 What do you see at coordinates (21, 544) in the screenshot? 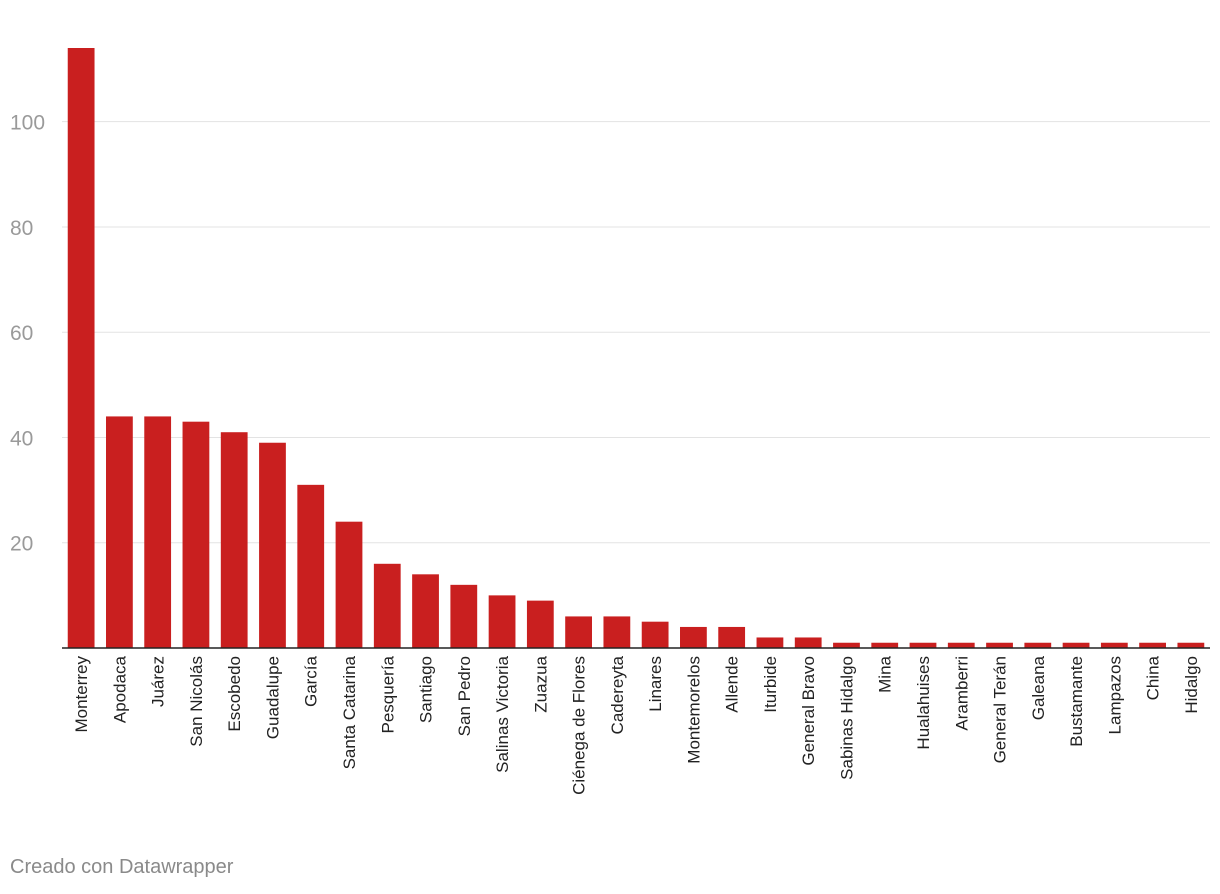
I see `y-tick-label: 20` at bounding box center [21, 544].